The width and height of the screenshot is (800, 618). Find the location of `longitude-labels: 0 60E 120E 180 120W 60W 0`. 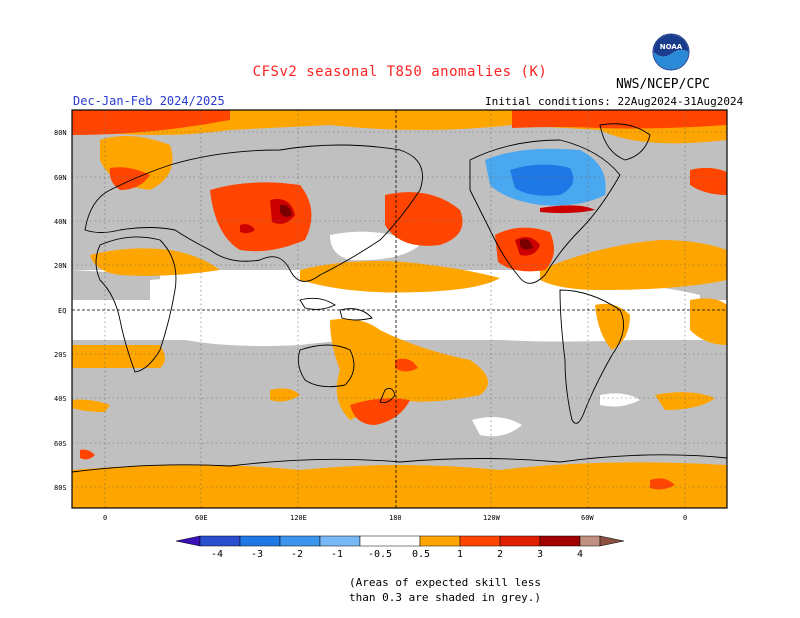

longitude-labels: 0 60E 120E 180 120W 60W 0 is located at coordinates (395, 518).